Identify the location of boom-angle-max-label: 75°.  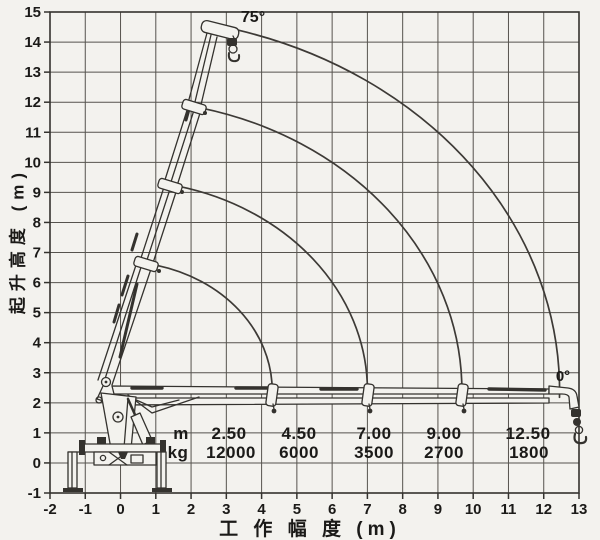
(253, 17).